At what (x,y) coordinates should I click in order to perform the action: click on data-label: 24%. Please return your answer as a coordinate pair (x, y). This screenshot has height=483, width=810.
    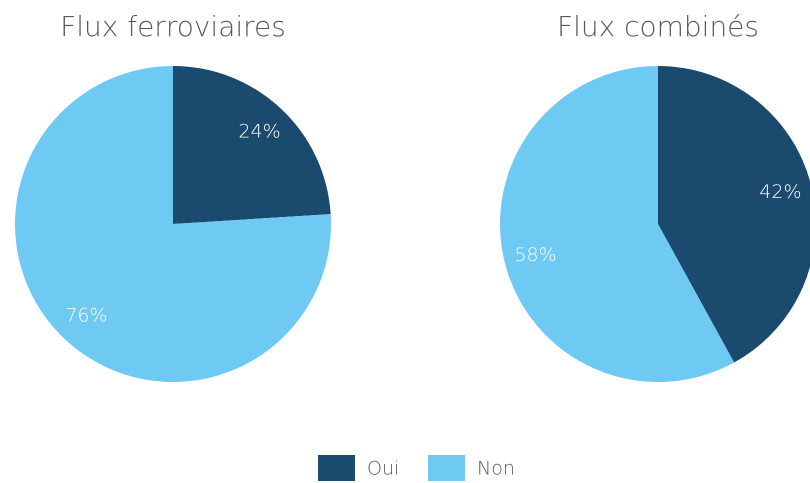
    Looking at the image, I should click on (259, 131).